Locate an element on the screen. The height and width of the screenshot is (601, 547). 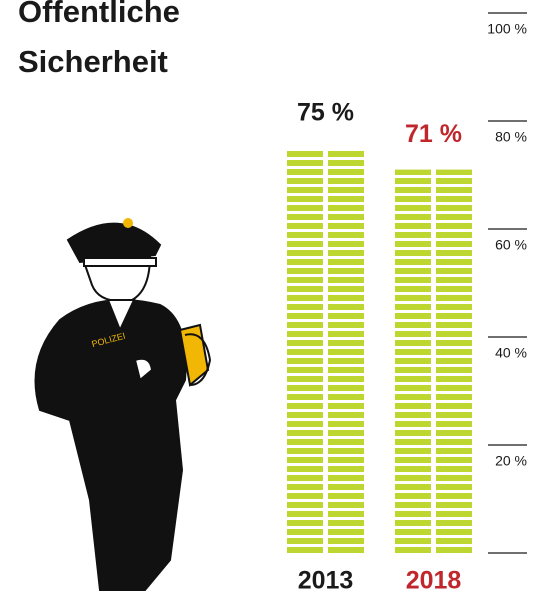
y-tick-label: 100 % is located at coordinates (507, 29).